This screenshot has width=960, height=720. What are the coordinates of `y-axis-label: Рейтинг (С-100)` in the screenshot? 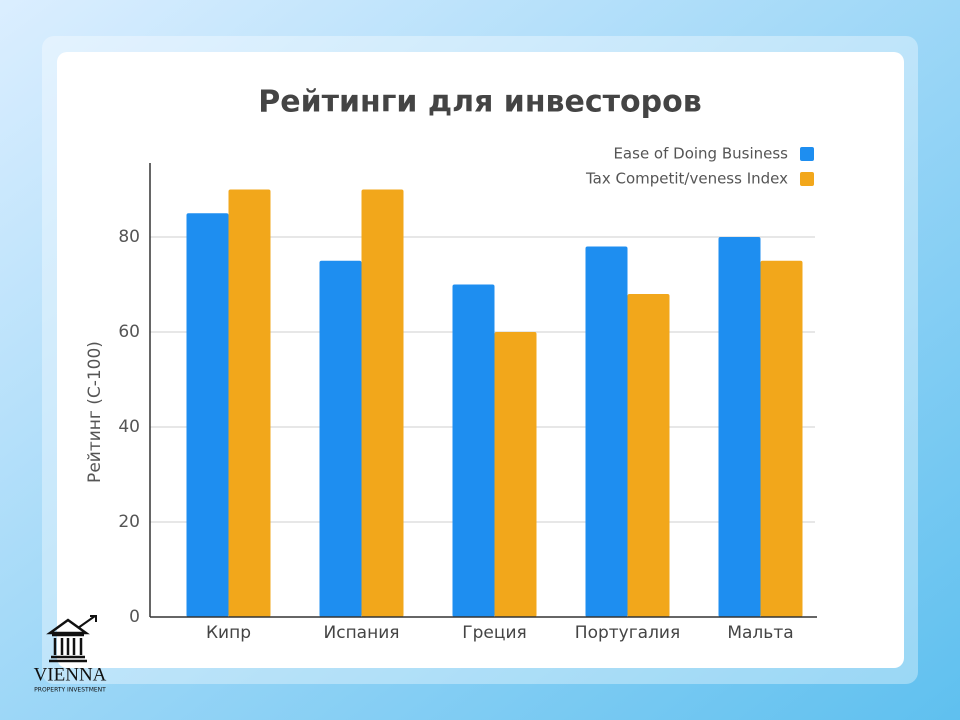 It's located at (95, 412).